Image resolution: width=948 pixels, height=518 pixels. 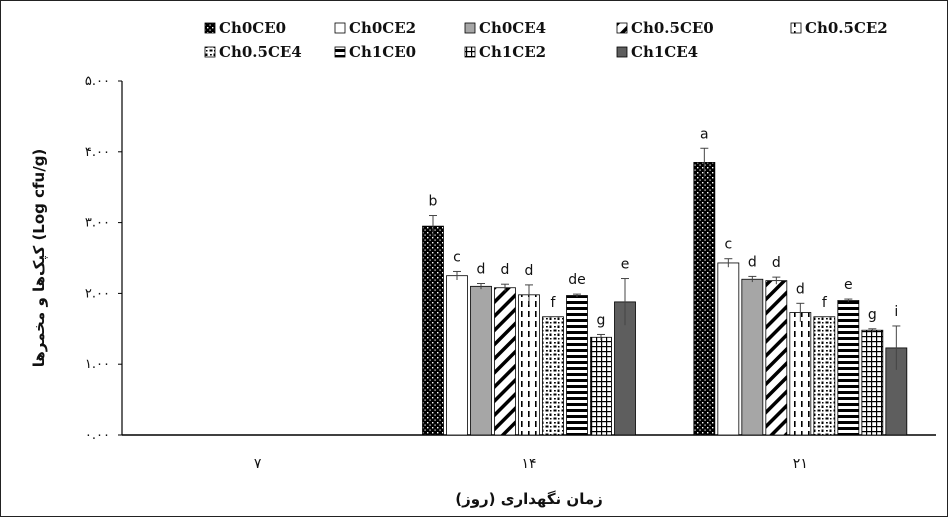 I want to click on legend-label: Ch0.5CE0, so click(x=672, y=28).